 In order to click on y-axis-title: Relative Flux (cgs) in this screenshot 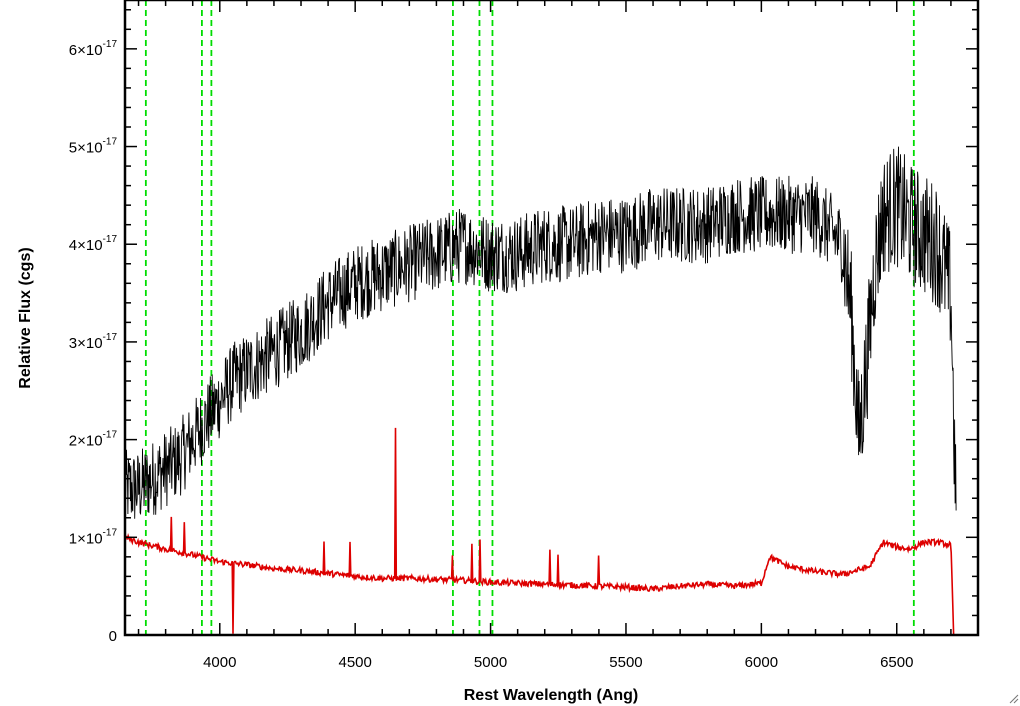, I will do `click(25, 317)`.